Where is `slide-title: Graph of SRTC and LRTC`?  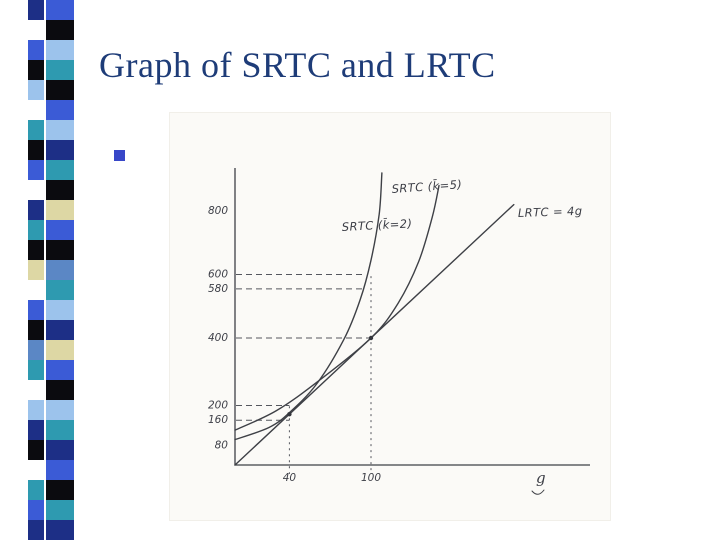
slide-title: Graph of SRTC and LRTC is located at coordinates (297, 65).